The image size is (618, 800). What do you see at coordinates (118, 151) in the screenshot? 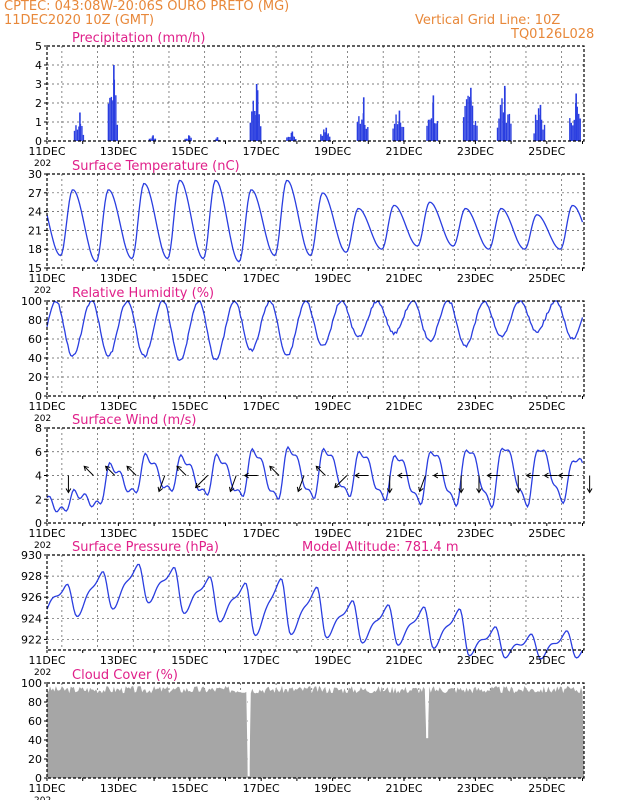
I see `x-tick-label: 13DEC` at bounding box center [118, 151].